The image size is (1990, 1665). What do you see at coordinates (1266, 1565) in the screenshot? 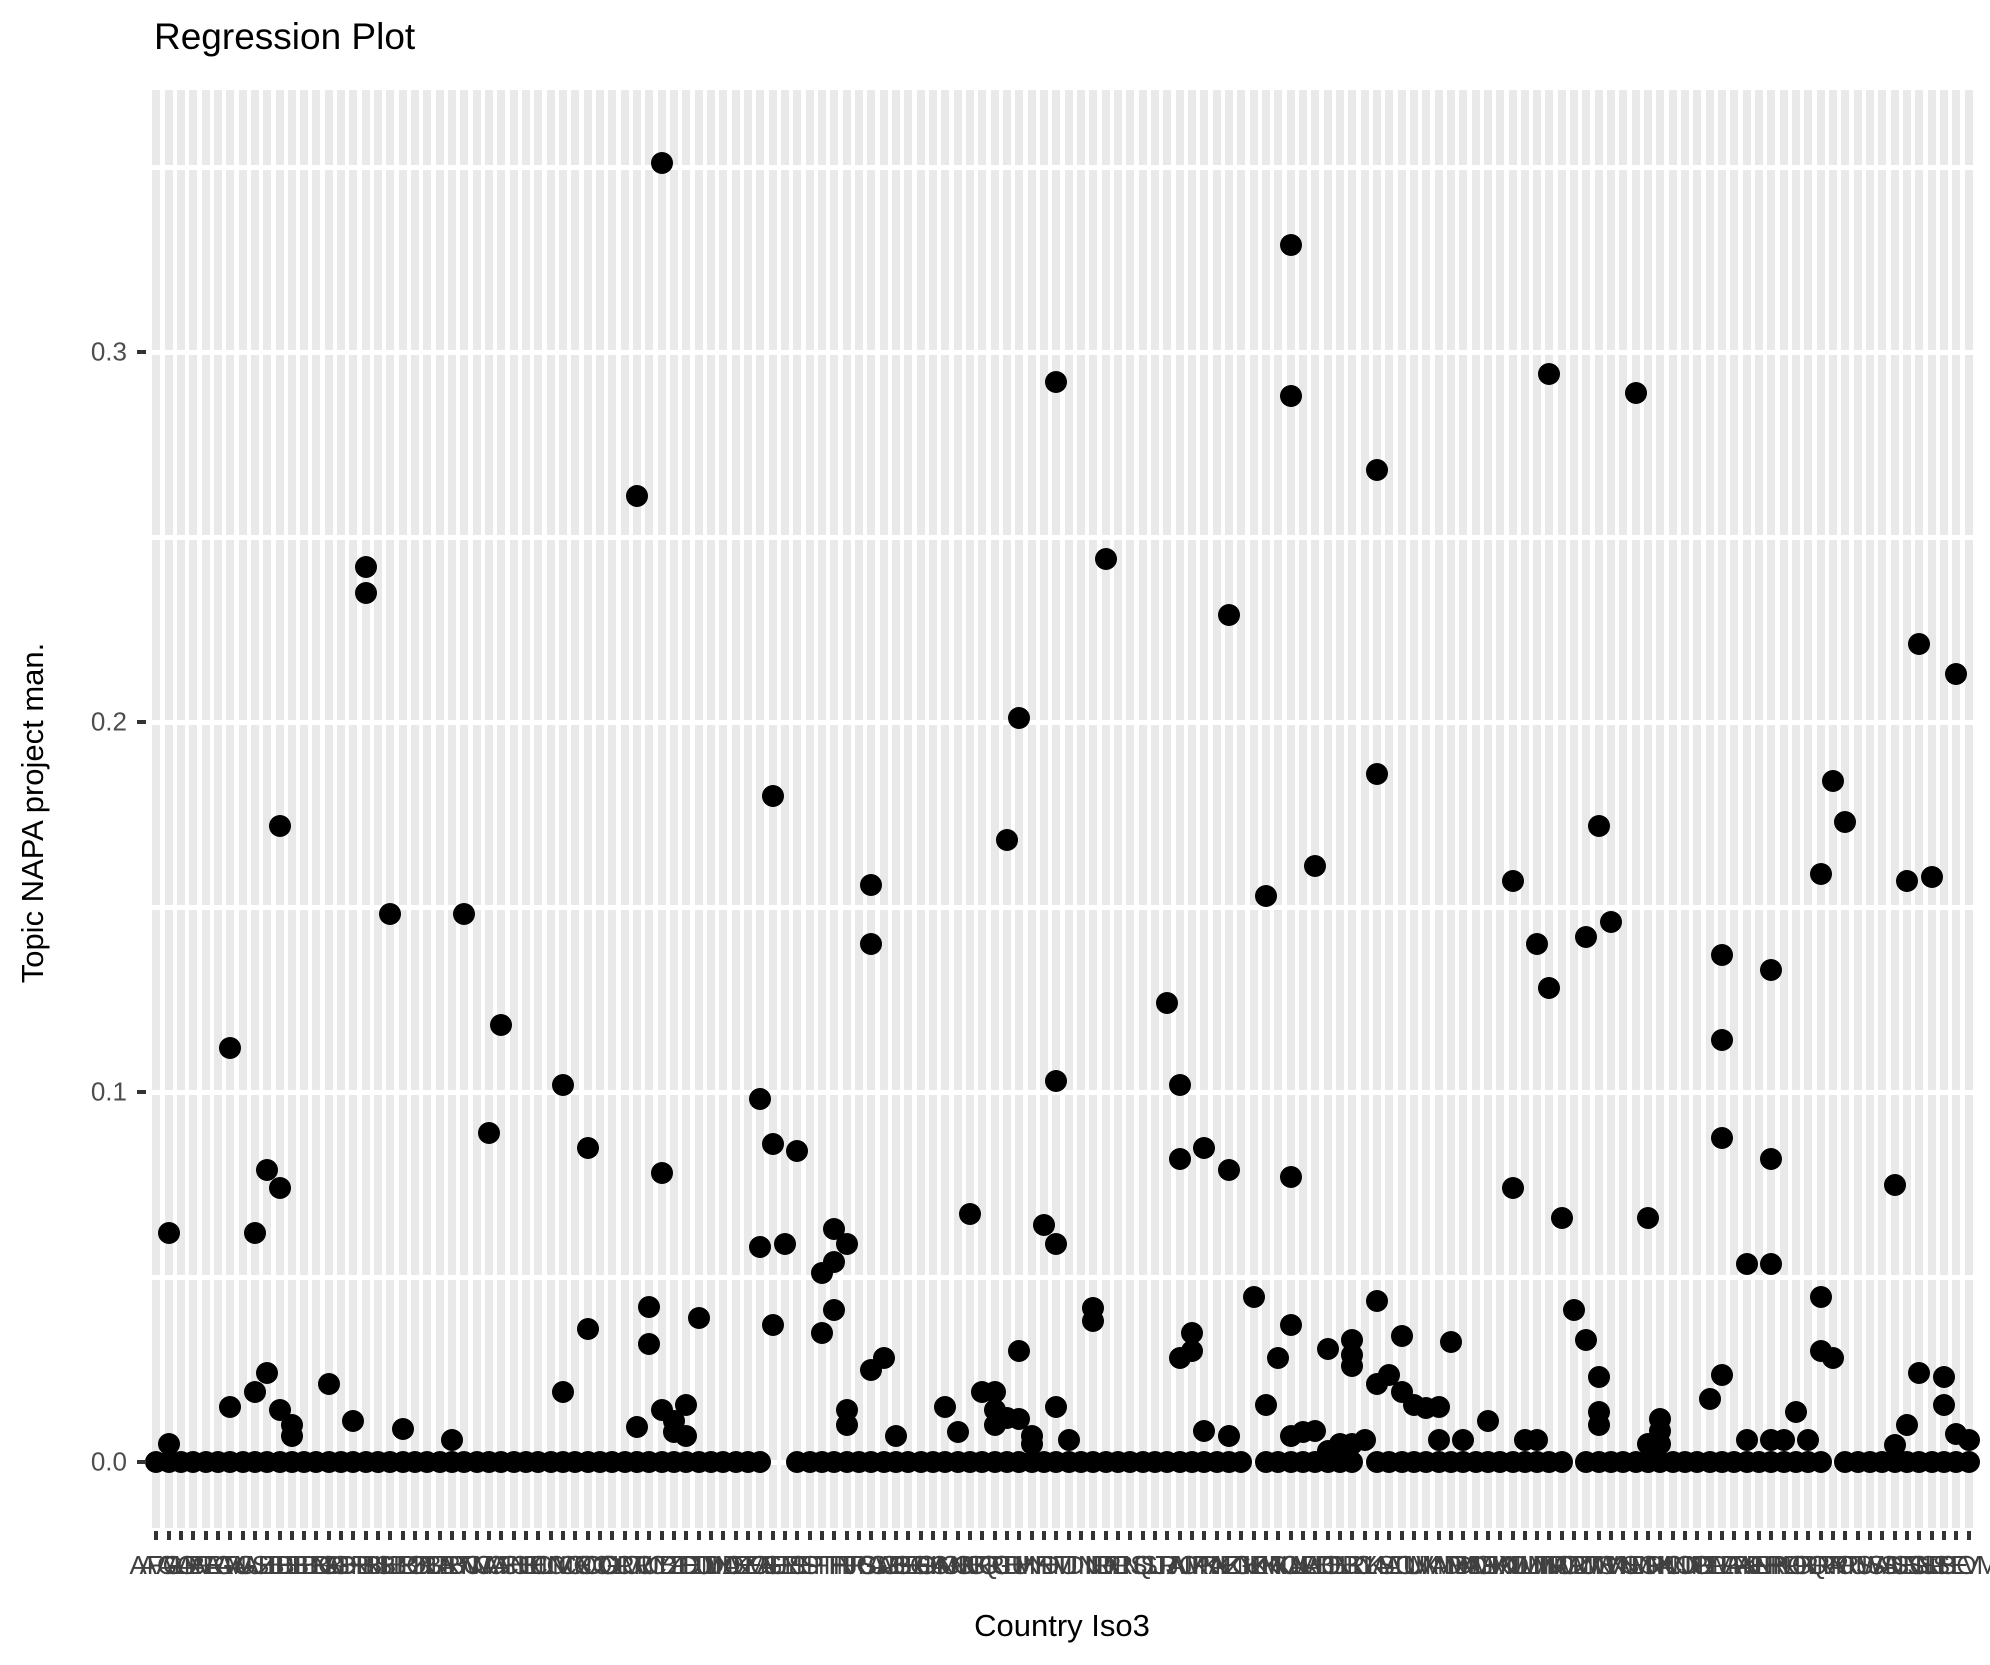
I see `x-axis-tick-label: KIR` at bounding box center [1266, 1565].